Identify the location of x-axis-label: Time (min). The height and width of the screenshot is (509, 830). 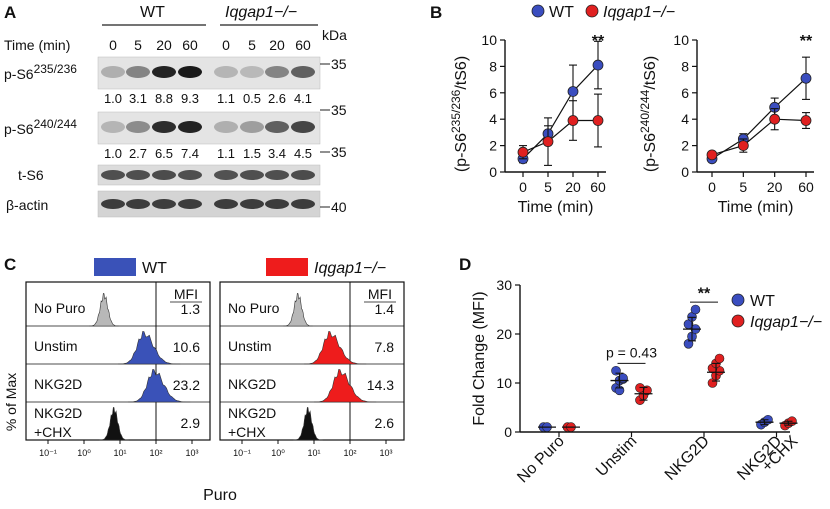
(756, 207).